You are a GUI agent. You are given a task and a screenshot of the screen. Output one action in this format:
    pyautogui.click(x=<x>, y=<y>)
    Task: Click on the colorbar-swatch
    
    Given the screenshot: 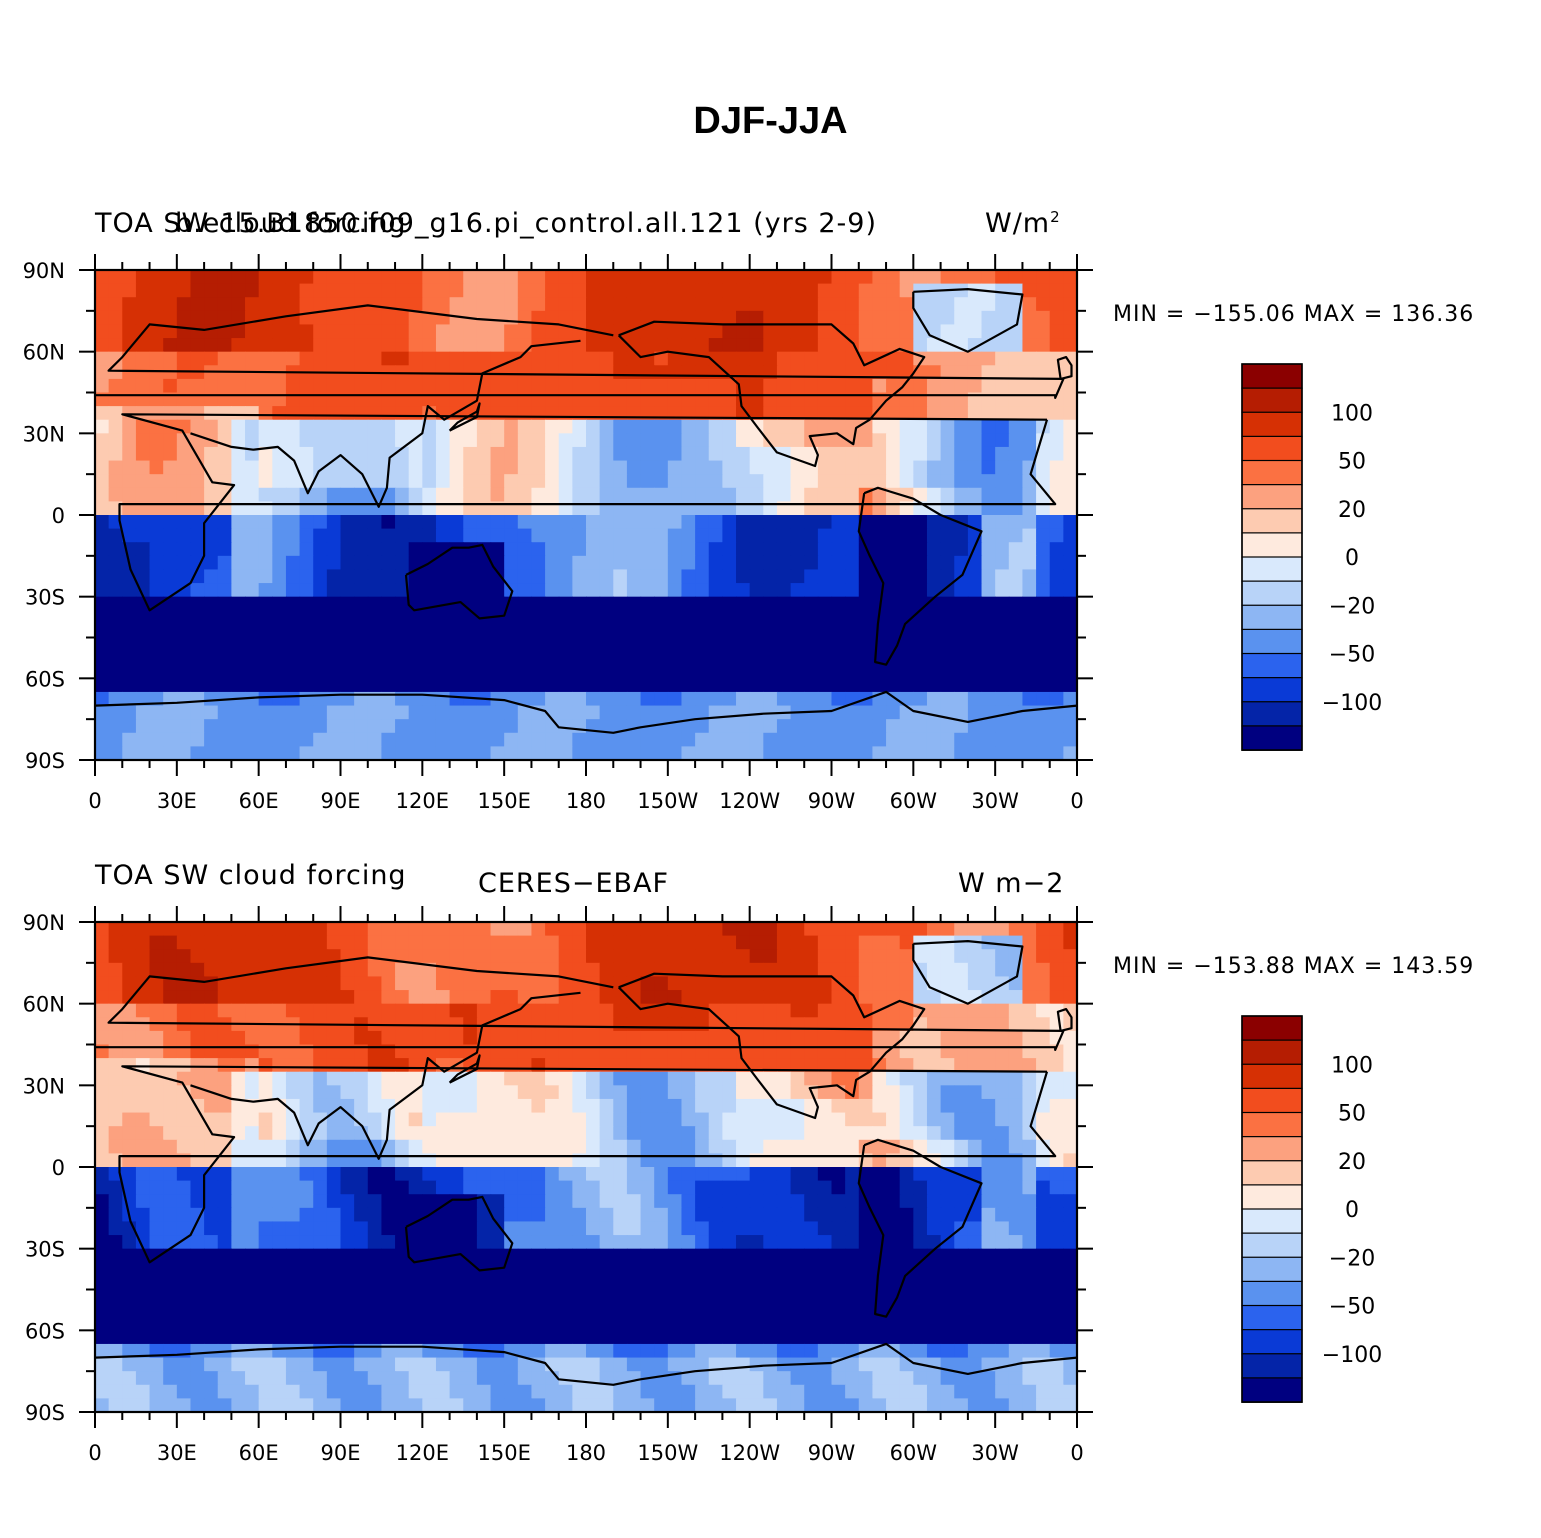 What is the action you would take?
    pyautogui.click(x=1272, y=569)
    